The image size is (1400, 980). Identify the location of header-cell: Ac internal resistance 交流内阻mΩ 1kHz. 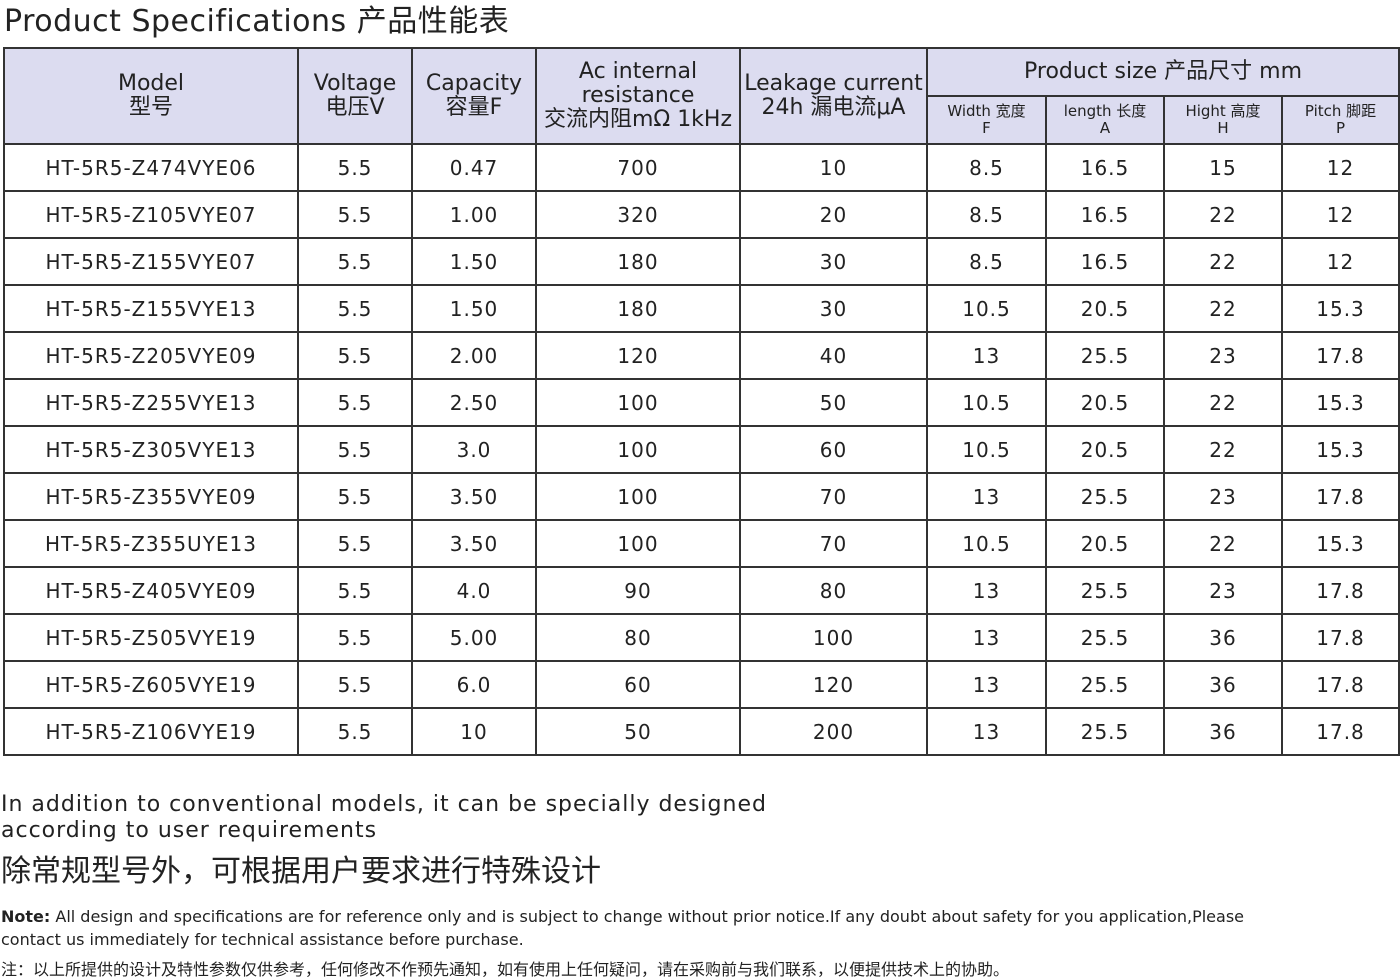
(638, 96).